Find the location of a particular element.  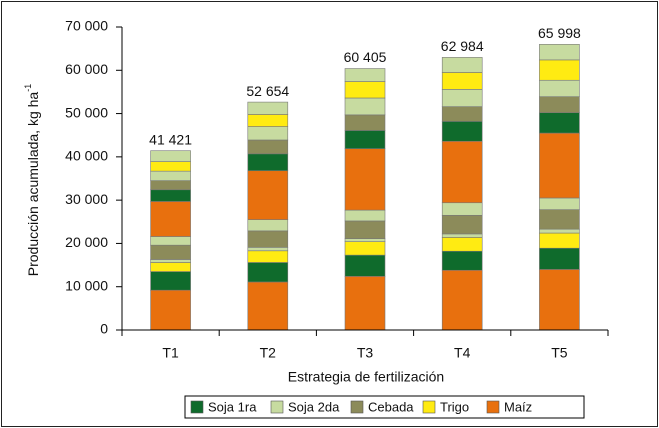

x-tick-label: T3 is located at coordinates (365, 353).